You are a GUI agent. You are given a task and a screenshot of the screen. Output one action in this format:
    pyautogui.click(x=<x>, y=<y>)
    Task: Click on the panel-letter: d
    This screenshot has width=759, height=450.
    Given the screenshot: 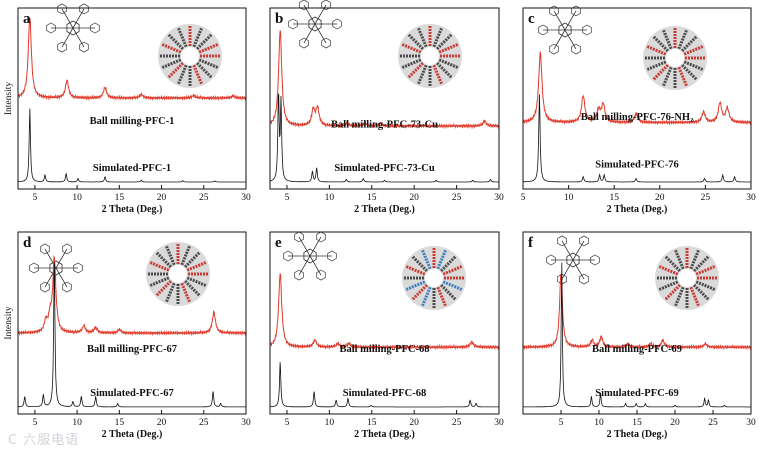 What is the action you would take?
    pyautogui.click(x=27, y=243)
    